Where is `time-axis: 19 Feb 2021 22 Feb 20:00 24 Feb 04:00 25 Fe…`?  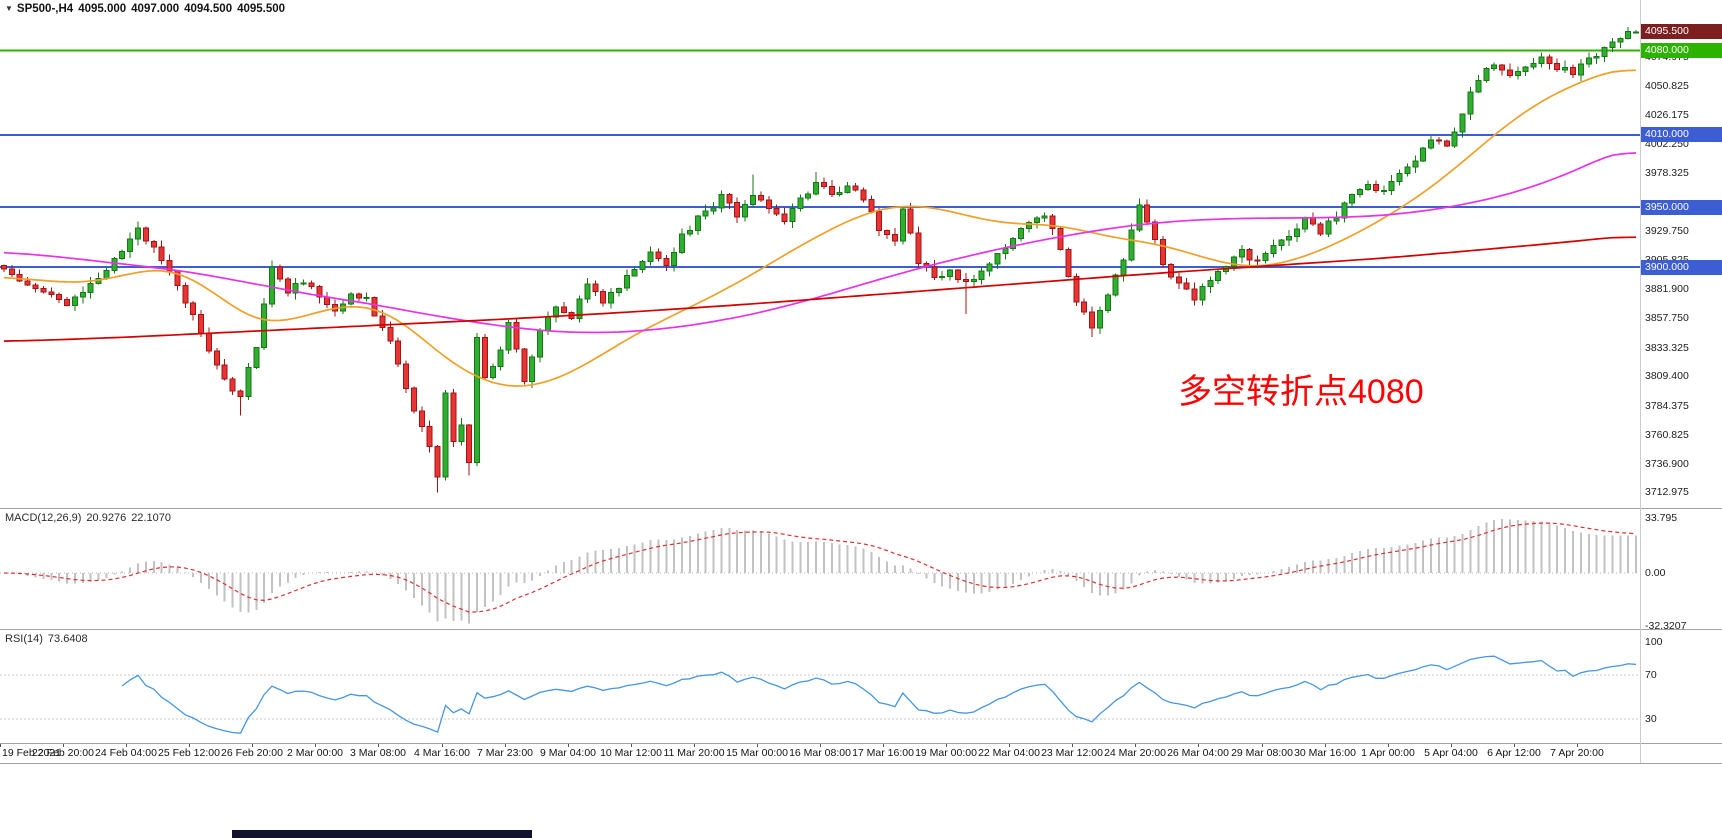
time-axis: 19 Feb 2021 22 Feb 20:00 24 Feb 04:00 25 Fe… is located at coordinates (861, 753).